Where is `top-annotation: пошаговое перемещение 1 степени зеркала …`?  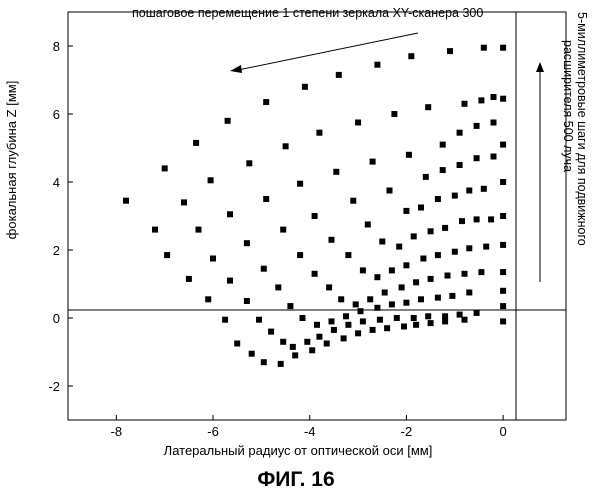 top-annotation: пошаговое перемещение 1 степени зеркала … is located at coordinates (307, 13).